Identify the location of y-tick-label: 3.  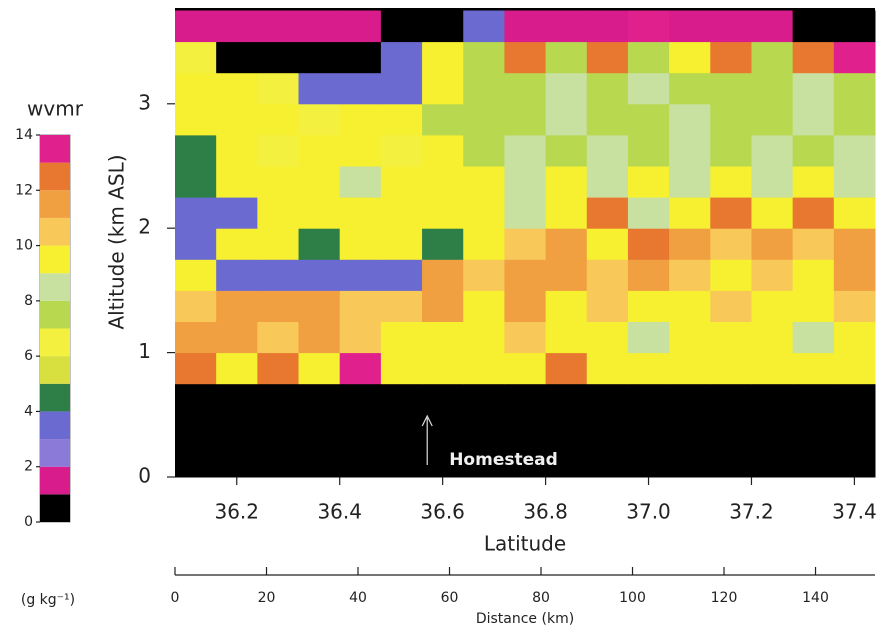
(144, 102).